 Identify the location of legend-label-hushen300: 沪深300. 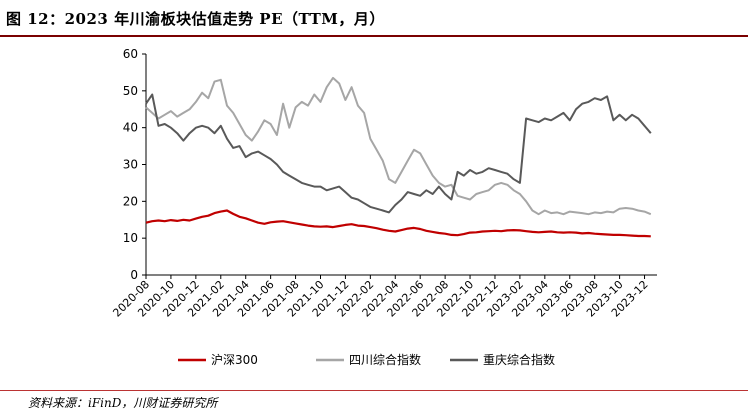
(234, 360).